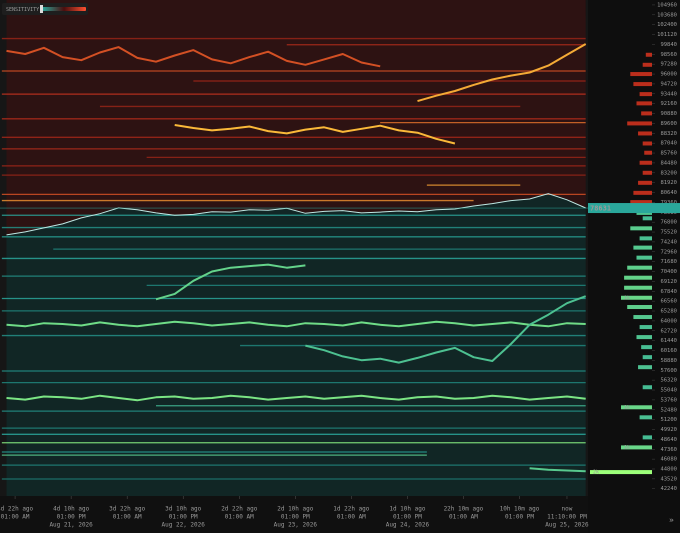 The image size is (680, 533). Describe the element at coordinates (668, 144) in the screenshot. I see `y-tick-label: 87040` at that location.